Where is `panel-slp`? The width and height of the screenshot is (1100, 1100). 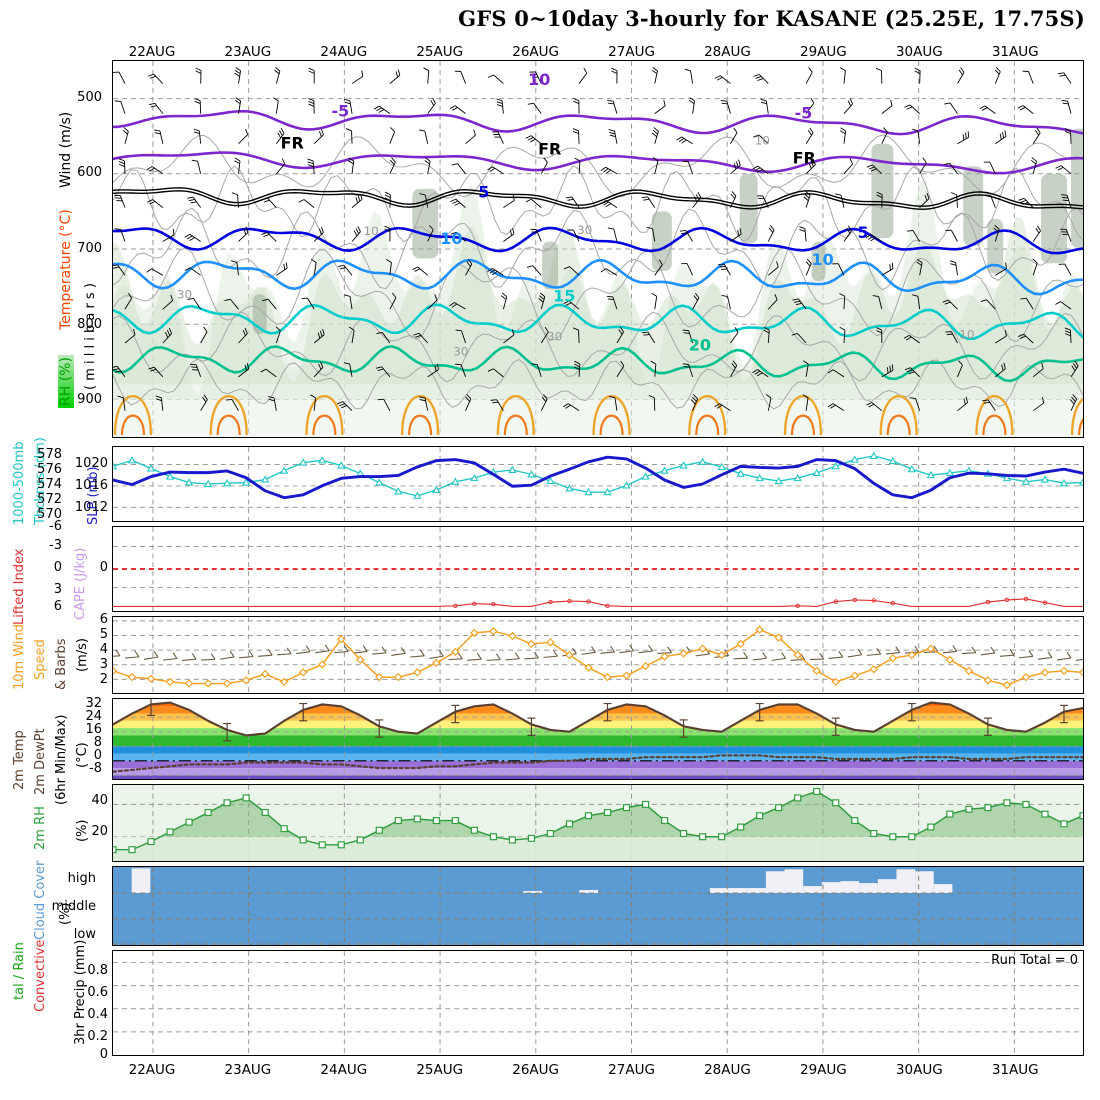
panel-slp is located at coordinates (598, 484).